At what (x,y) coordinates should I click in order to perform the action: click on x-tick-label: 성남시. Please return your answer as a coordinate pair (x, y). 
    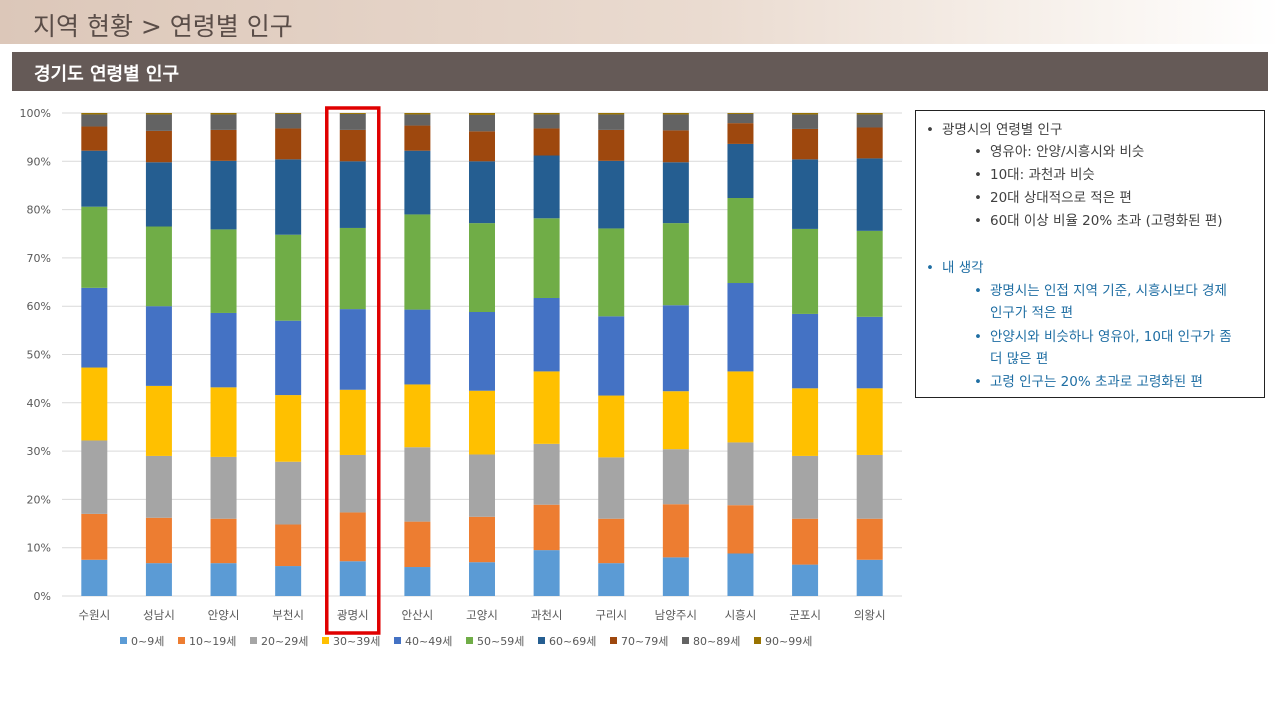
    Looking at the image, I should click on (159, 615).